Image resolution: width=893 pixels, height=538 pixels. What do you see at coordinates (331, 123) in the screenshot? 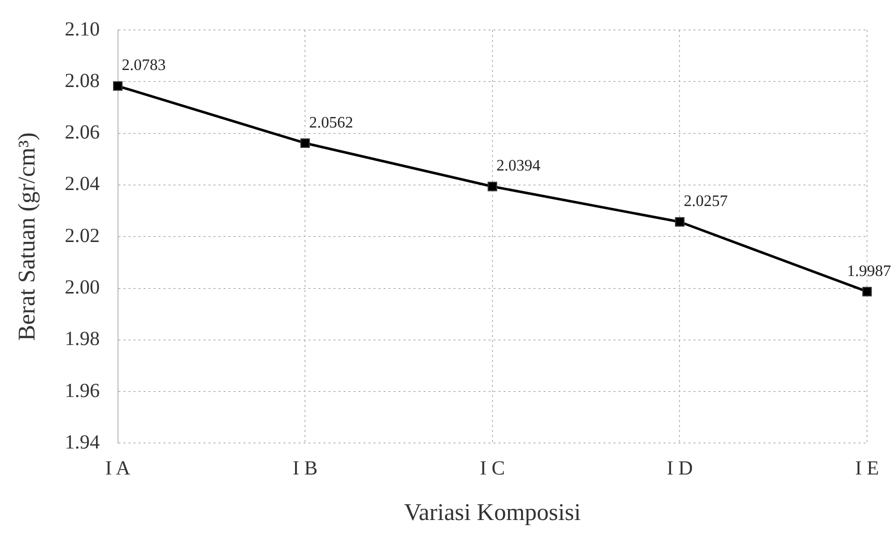
I see `data-label: 2.0562` at bounding box center [331, 123].